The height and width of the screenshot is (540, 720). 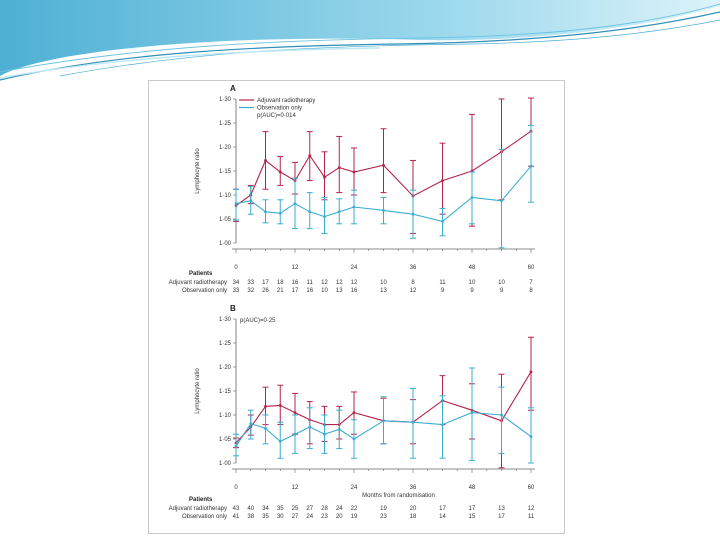 What do you see at coordinates (354, 517) in the screenshot?
I see `panel-b-patients-count: 19` at bounding box center [354, 517].